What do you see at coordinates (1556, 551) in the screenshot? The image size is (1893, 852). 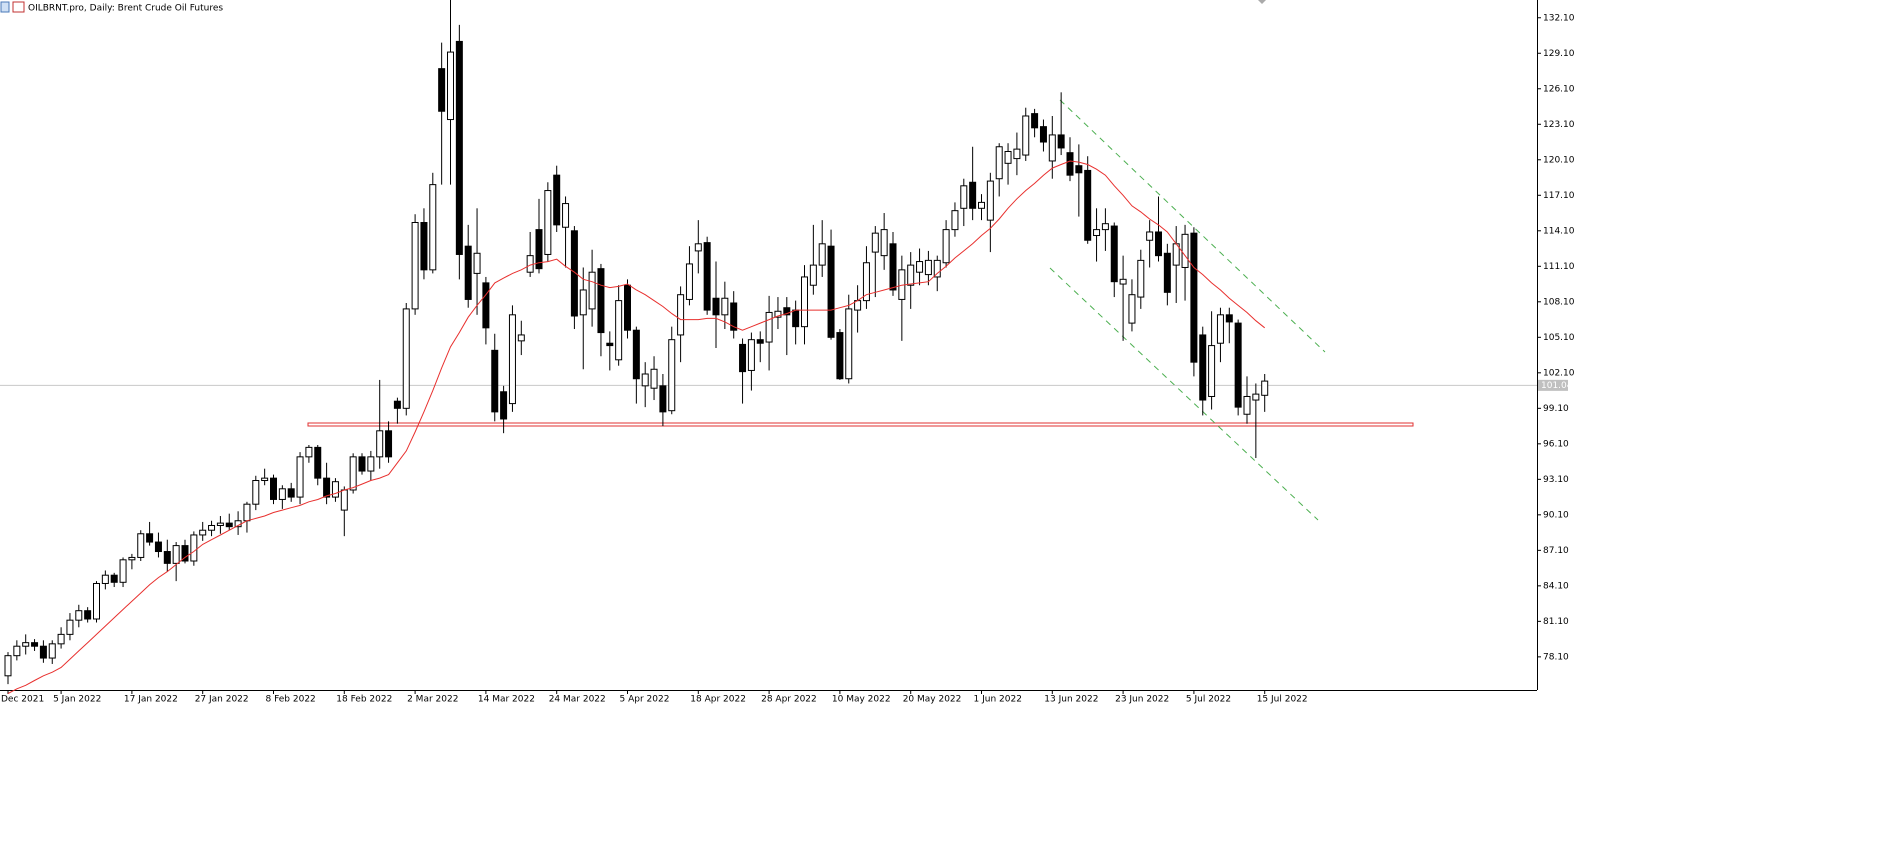 I see `y-tick-label: 87.10` at bounding box center [1556, 551].